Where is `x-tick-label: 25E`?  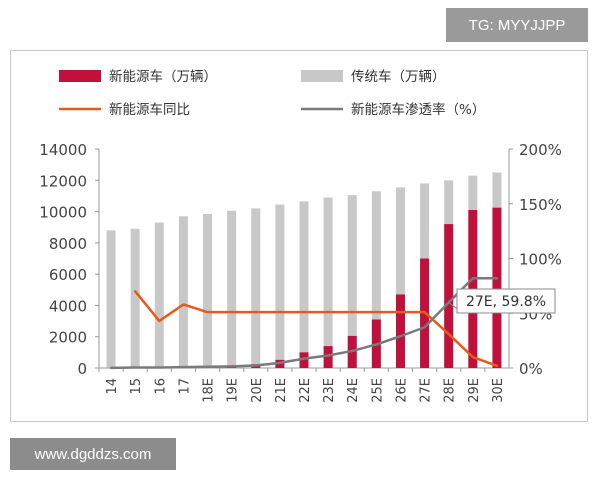
x-tick-label: 25E is located at coordinates (377, 390).